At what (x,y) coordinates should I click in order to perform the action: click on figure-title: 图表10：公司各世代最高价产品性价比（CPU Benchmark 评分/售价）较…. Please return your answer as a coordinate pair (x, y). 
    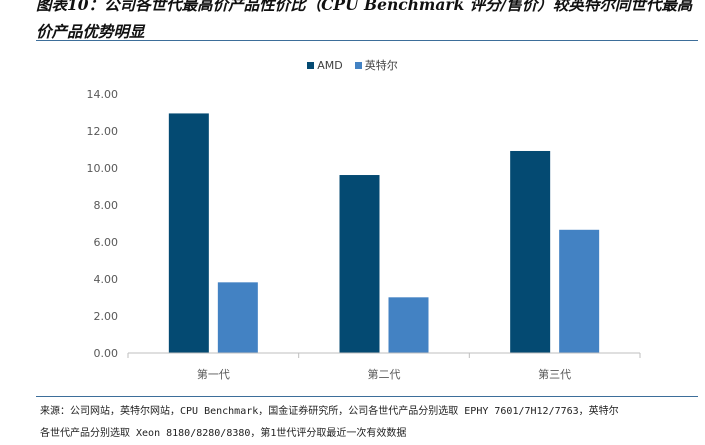
    Looking at the image, I should click on (364, 20).